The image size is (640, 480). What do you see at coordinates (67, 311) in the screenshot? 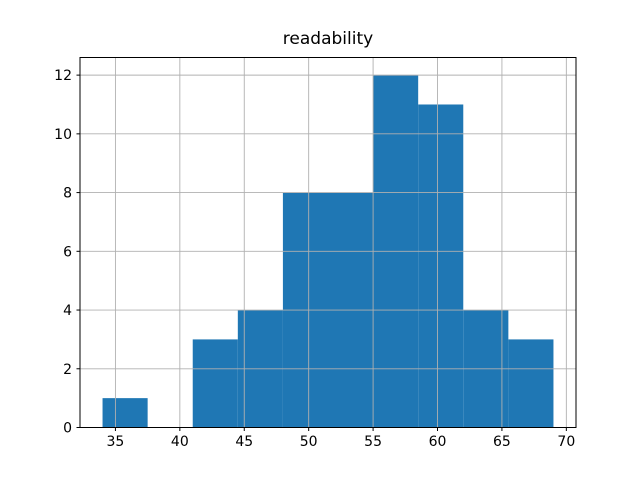
I see `y-tick-label: 4` at bounding box center [67, 311].